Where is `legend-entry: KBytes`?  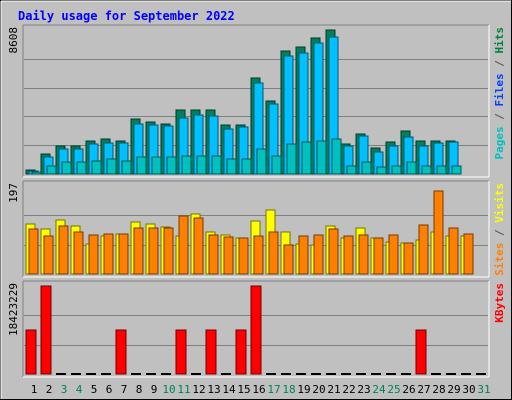 legend-entry: KBytes is located at coordinates (499, 303).